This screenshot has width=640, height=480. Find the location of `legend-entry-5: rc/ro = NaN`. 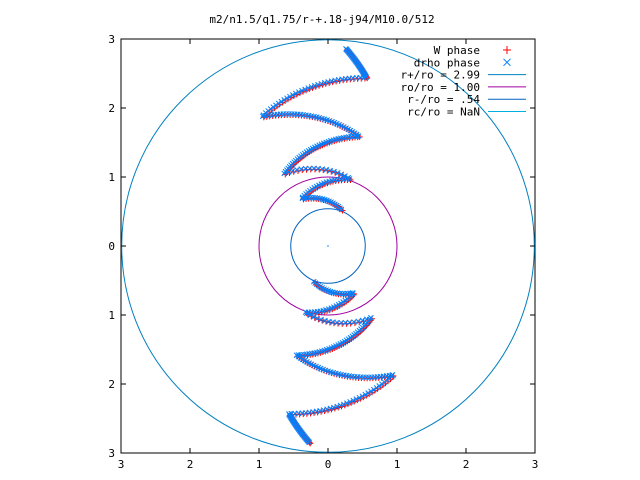

legend-entry-5: rc/ro = NaN is located at coordinates (466, 112).